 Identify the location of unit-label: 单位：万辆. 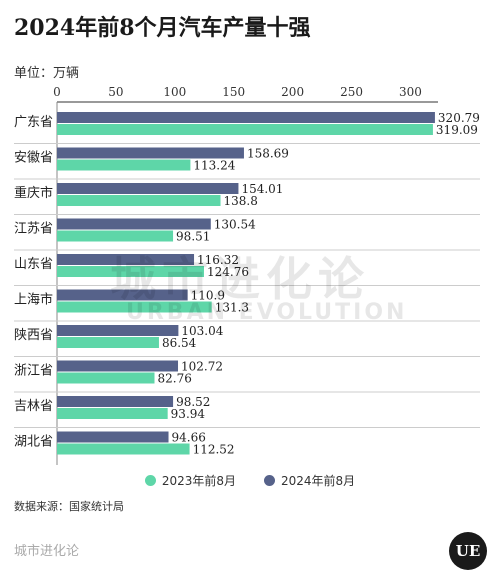
(47, 73).